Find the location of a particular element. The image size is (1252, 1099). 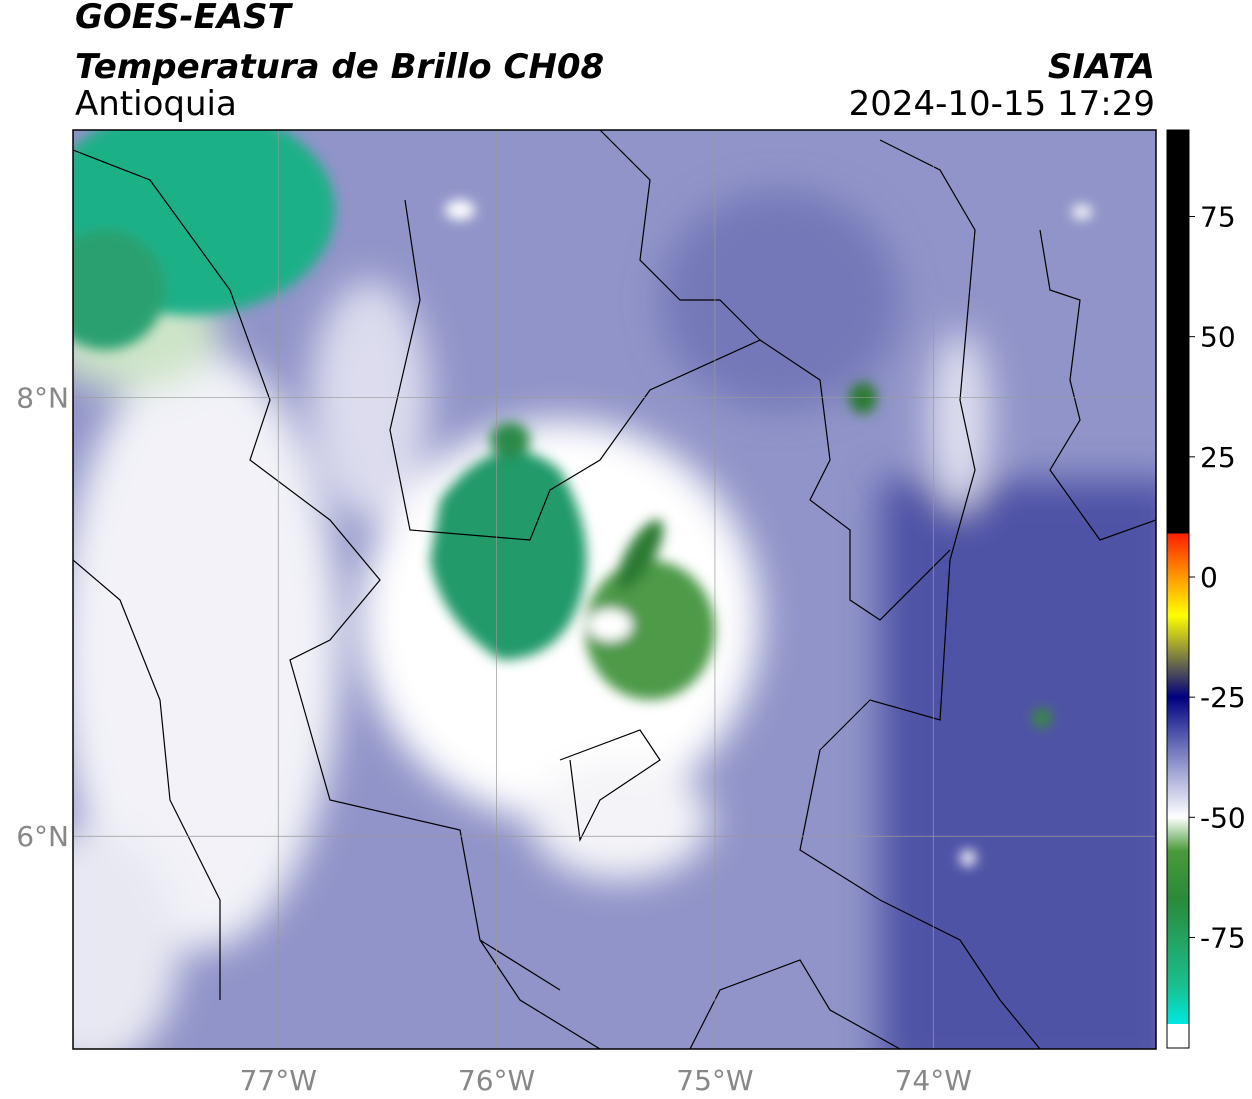

colorbar-tick-label: -25 is located at coordinates (1223, 697).